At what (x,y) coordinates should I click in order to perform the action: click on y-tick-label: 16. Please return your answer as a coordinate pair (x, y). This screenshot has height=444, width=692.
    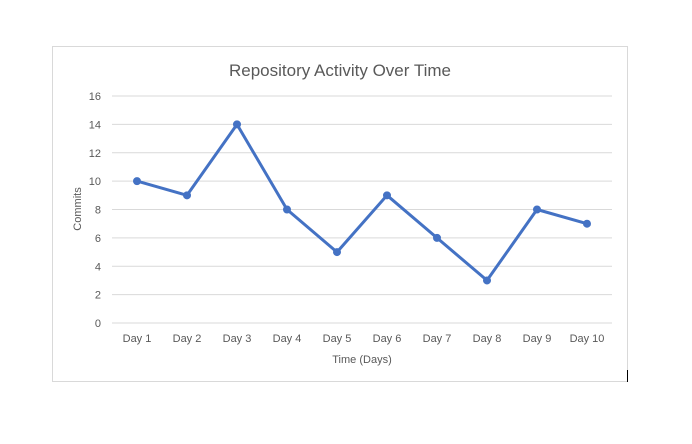
    Looking at the image, I should click on (95, 97).